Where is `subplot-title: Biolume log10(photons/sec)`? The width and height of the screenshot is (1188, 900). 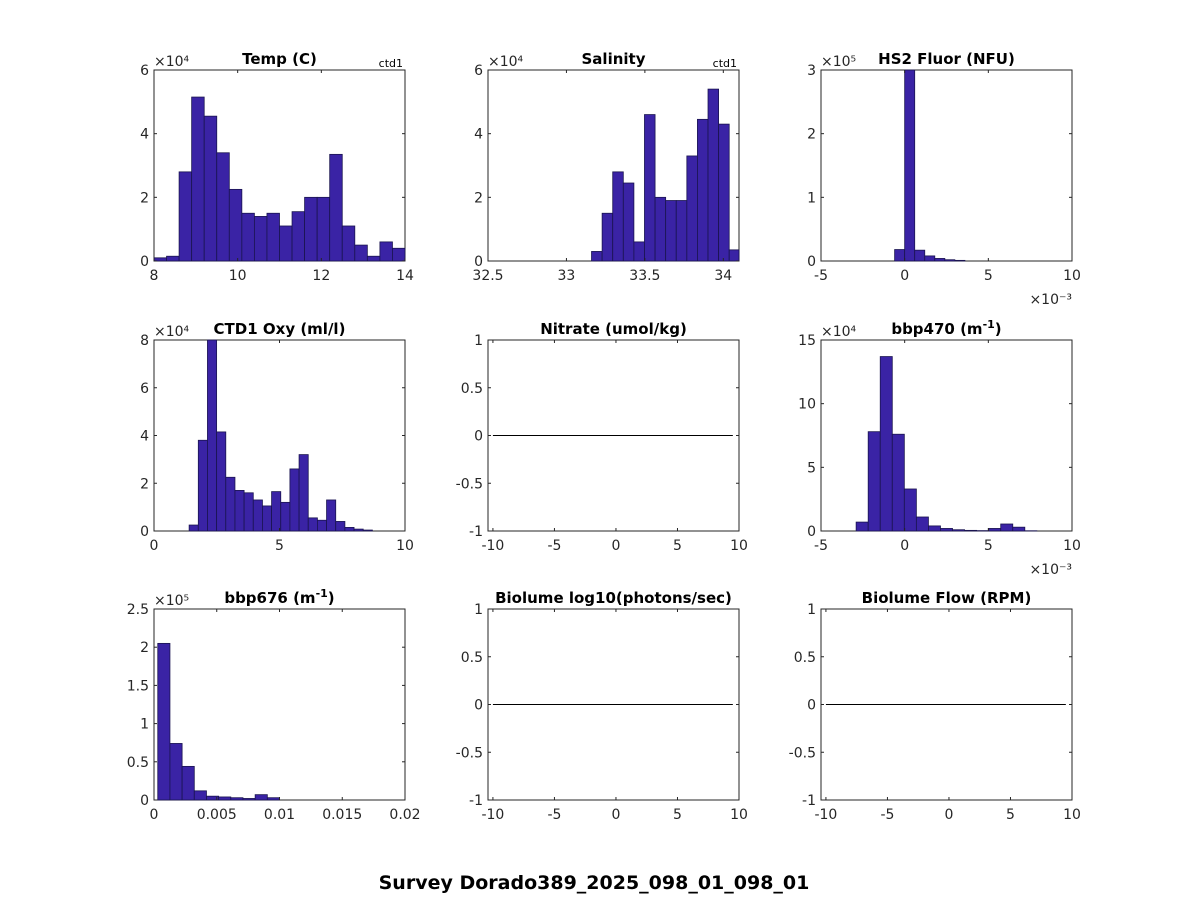 subplot-title: Biolume log10(photons/sec) is located at coordinates (613, 598).